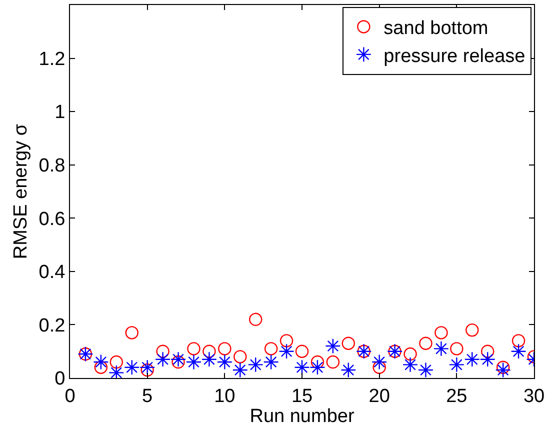 The height and width of the screenshot is (427, 554). What do you see at coordinates (455, 56) in the screenshot?
I see `legend-label: pressure release` at bounding box center [455, 56].